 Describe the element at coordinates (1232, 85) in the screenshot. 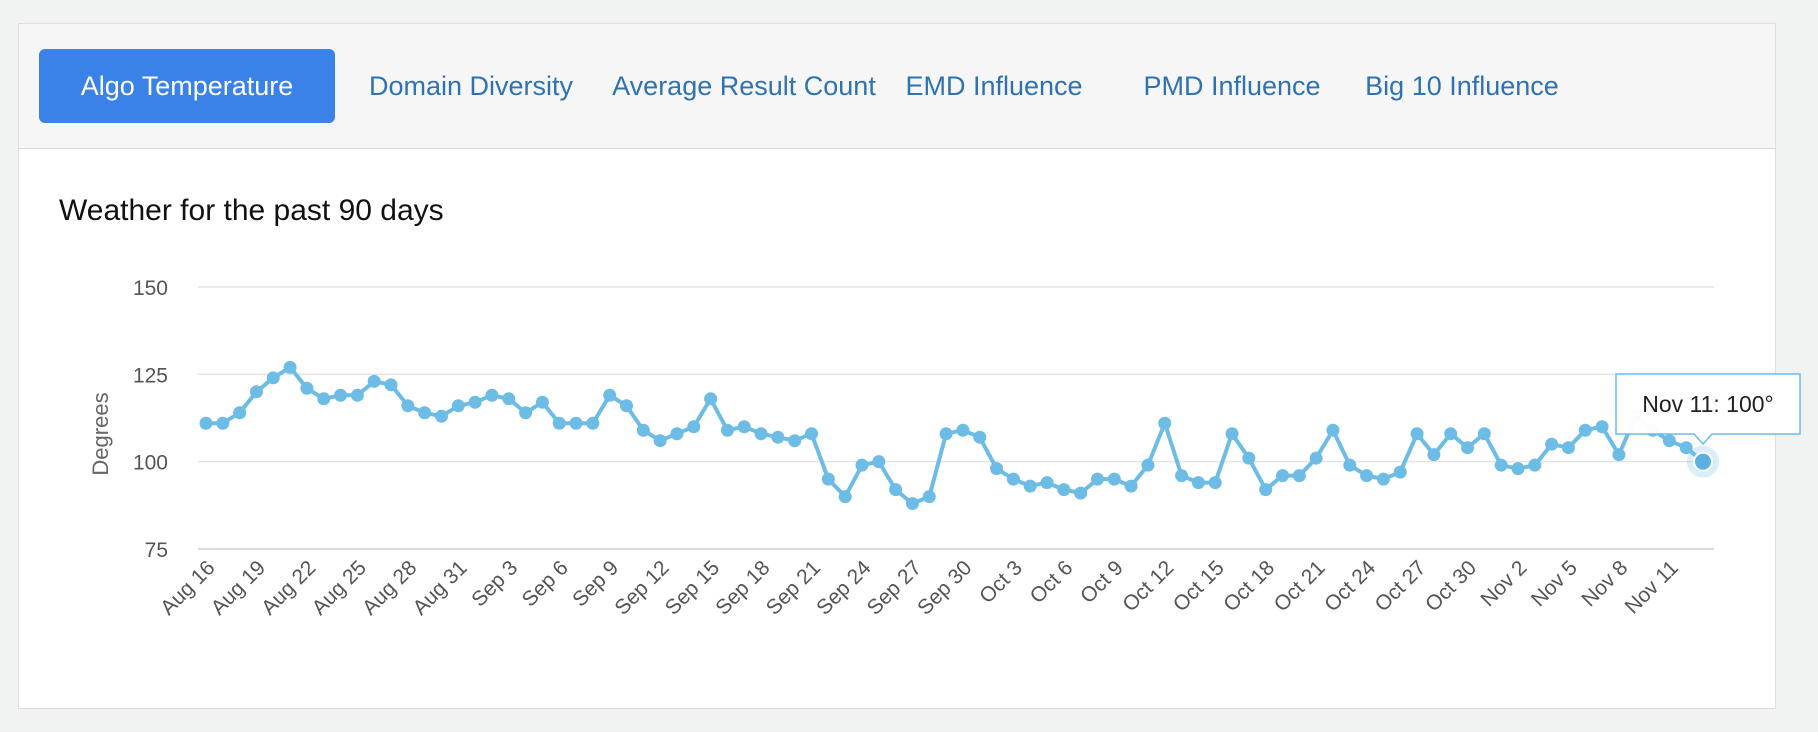

I see `tab-pmd-influence: PMD Influence` at that location.